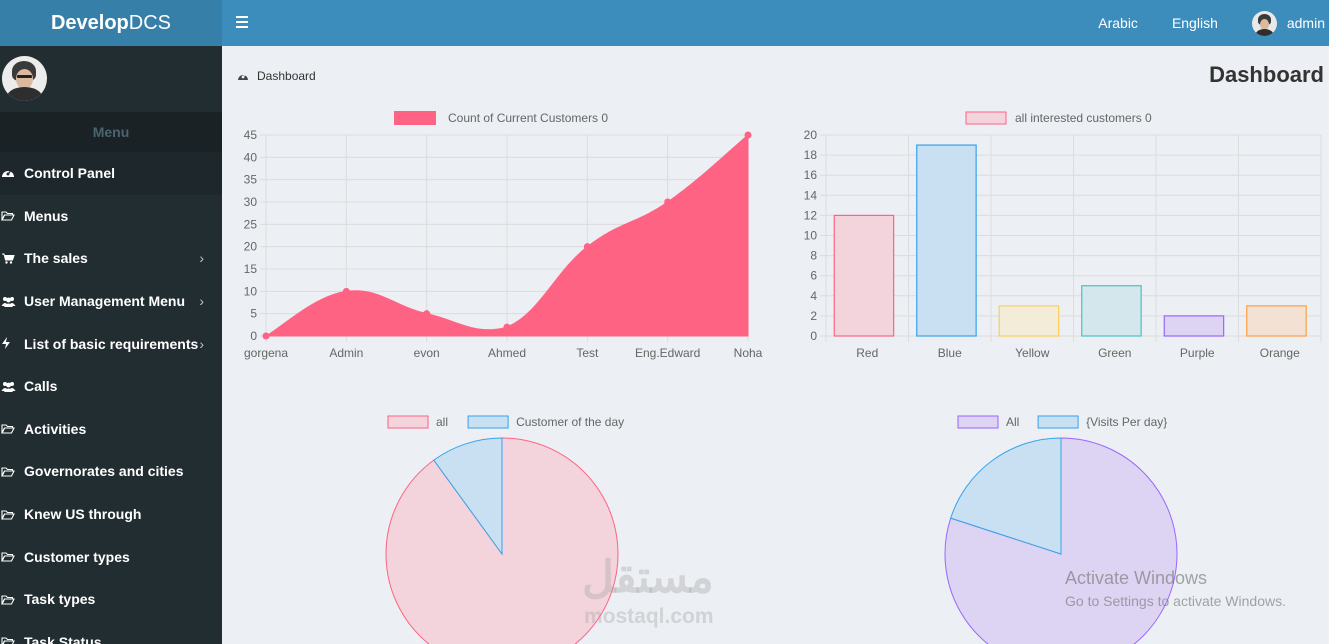 This screenshot has height=644, width=1329. I want to click on user-name: admin, so click(1305, 23).